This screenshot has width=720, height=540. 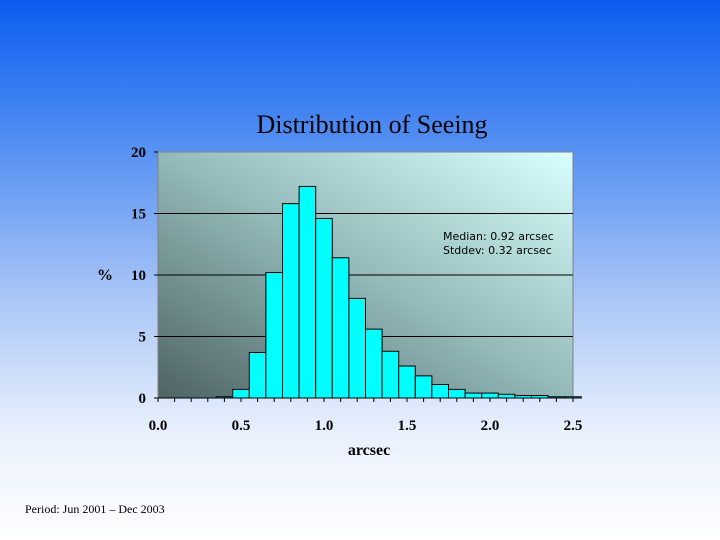 What do you see at coordinates (143, 399) in the screenshot?
I see `y-tick-label-0: 0` at bounding box center [143, 399].